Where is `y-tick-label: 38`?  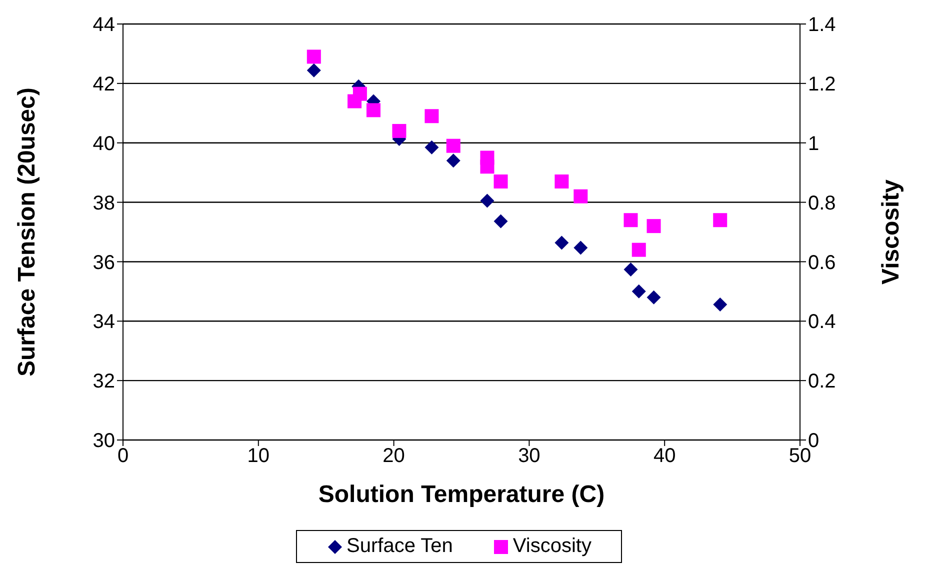 y-tick-label: 38 is located at coordinates (103, 203).